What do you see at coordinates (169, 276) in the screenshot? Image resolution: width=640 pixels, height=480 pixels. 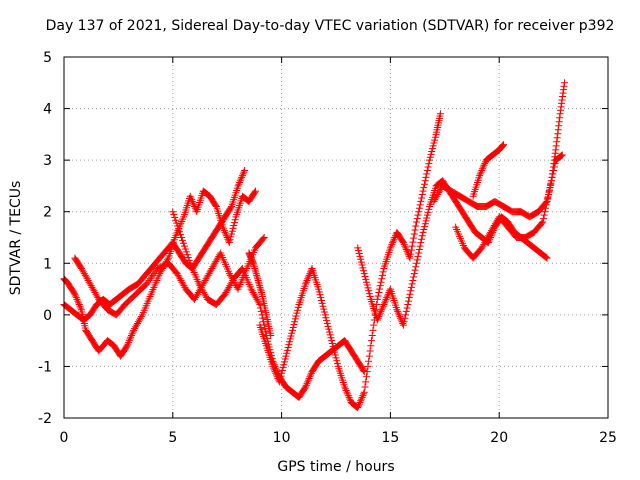 I see `series-satellite-track-c` at bounding box center [169, 276].